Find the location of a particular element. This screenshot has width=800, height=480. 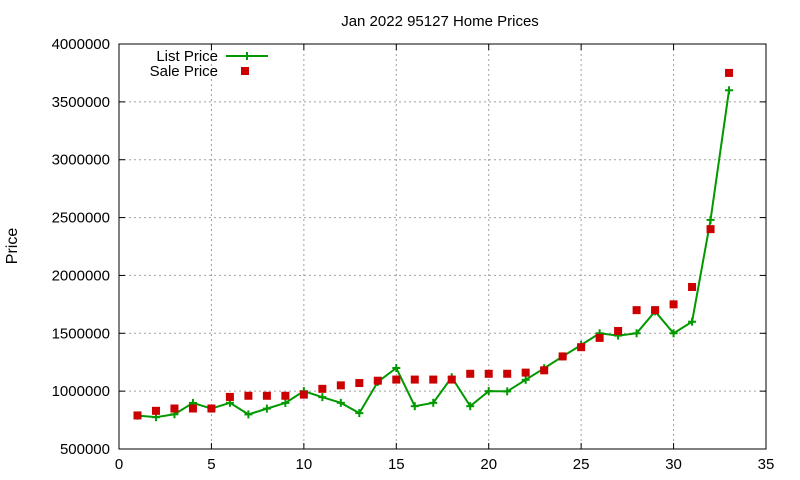

x-tick-label: 35 is located at coordinates (766, 464).